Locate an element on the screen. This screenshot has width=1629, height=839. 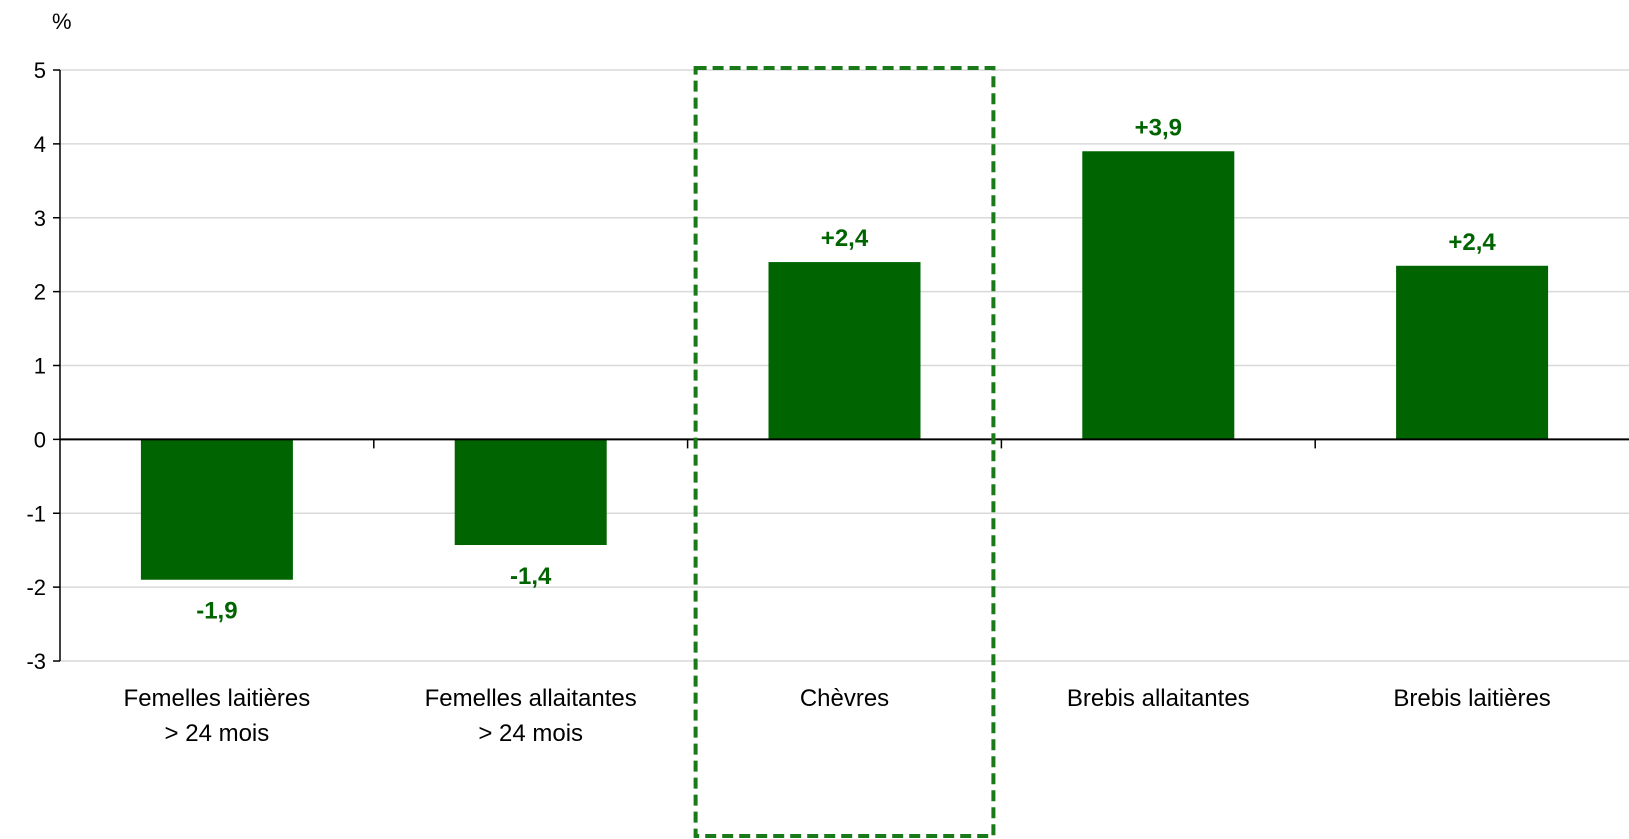
category-label: Femelles laitières is located at coordinates (217, 698).